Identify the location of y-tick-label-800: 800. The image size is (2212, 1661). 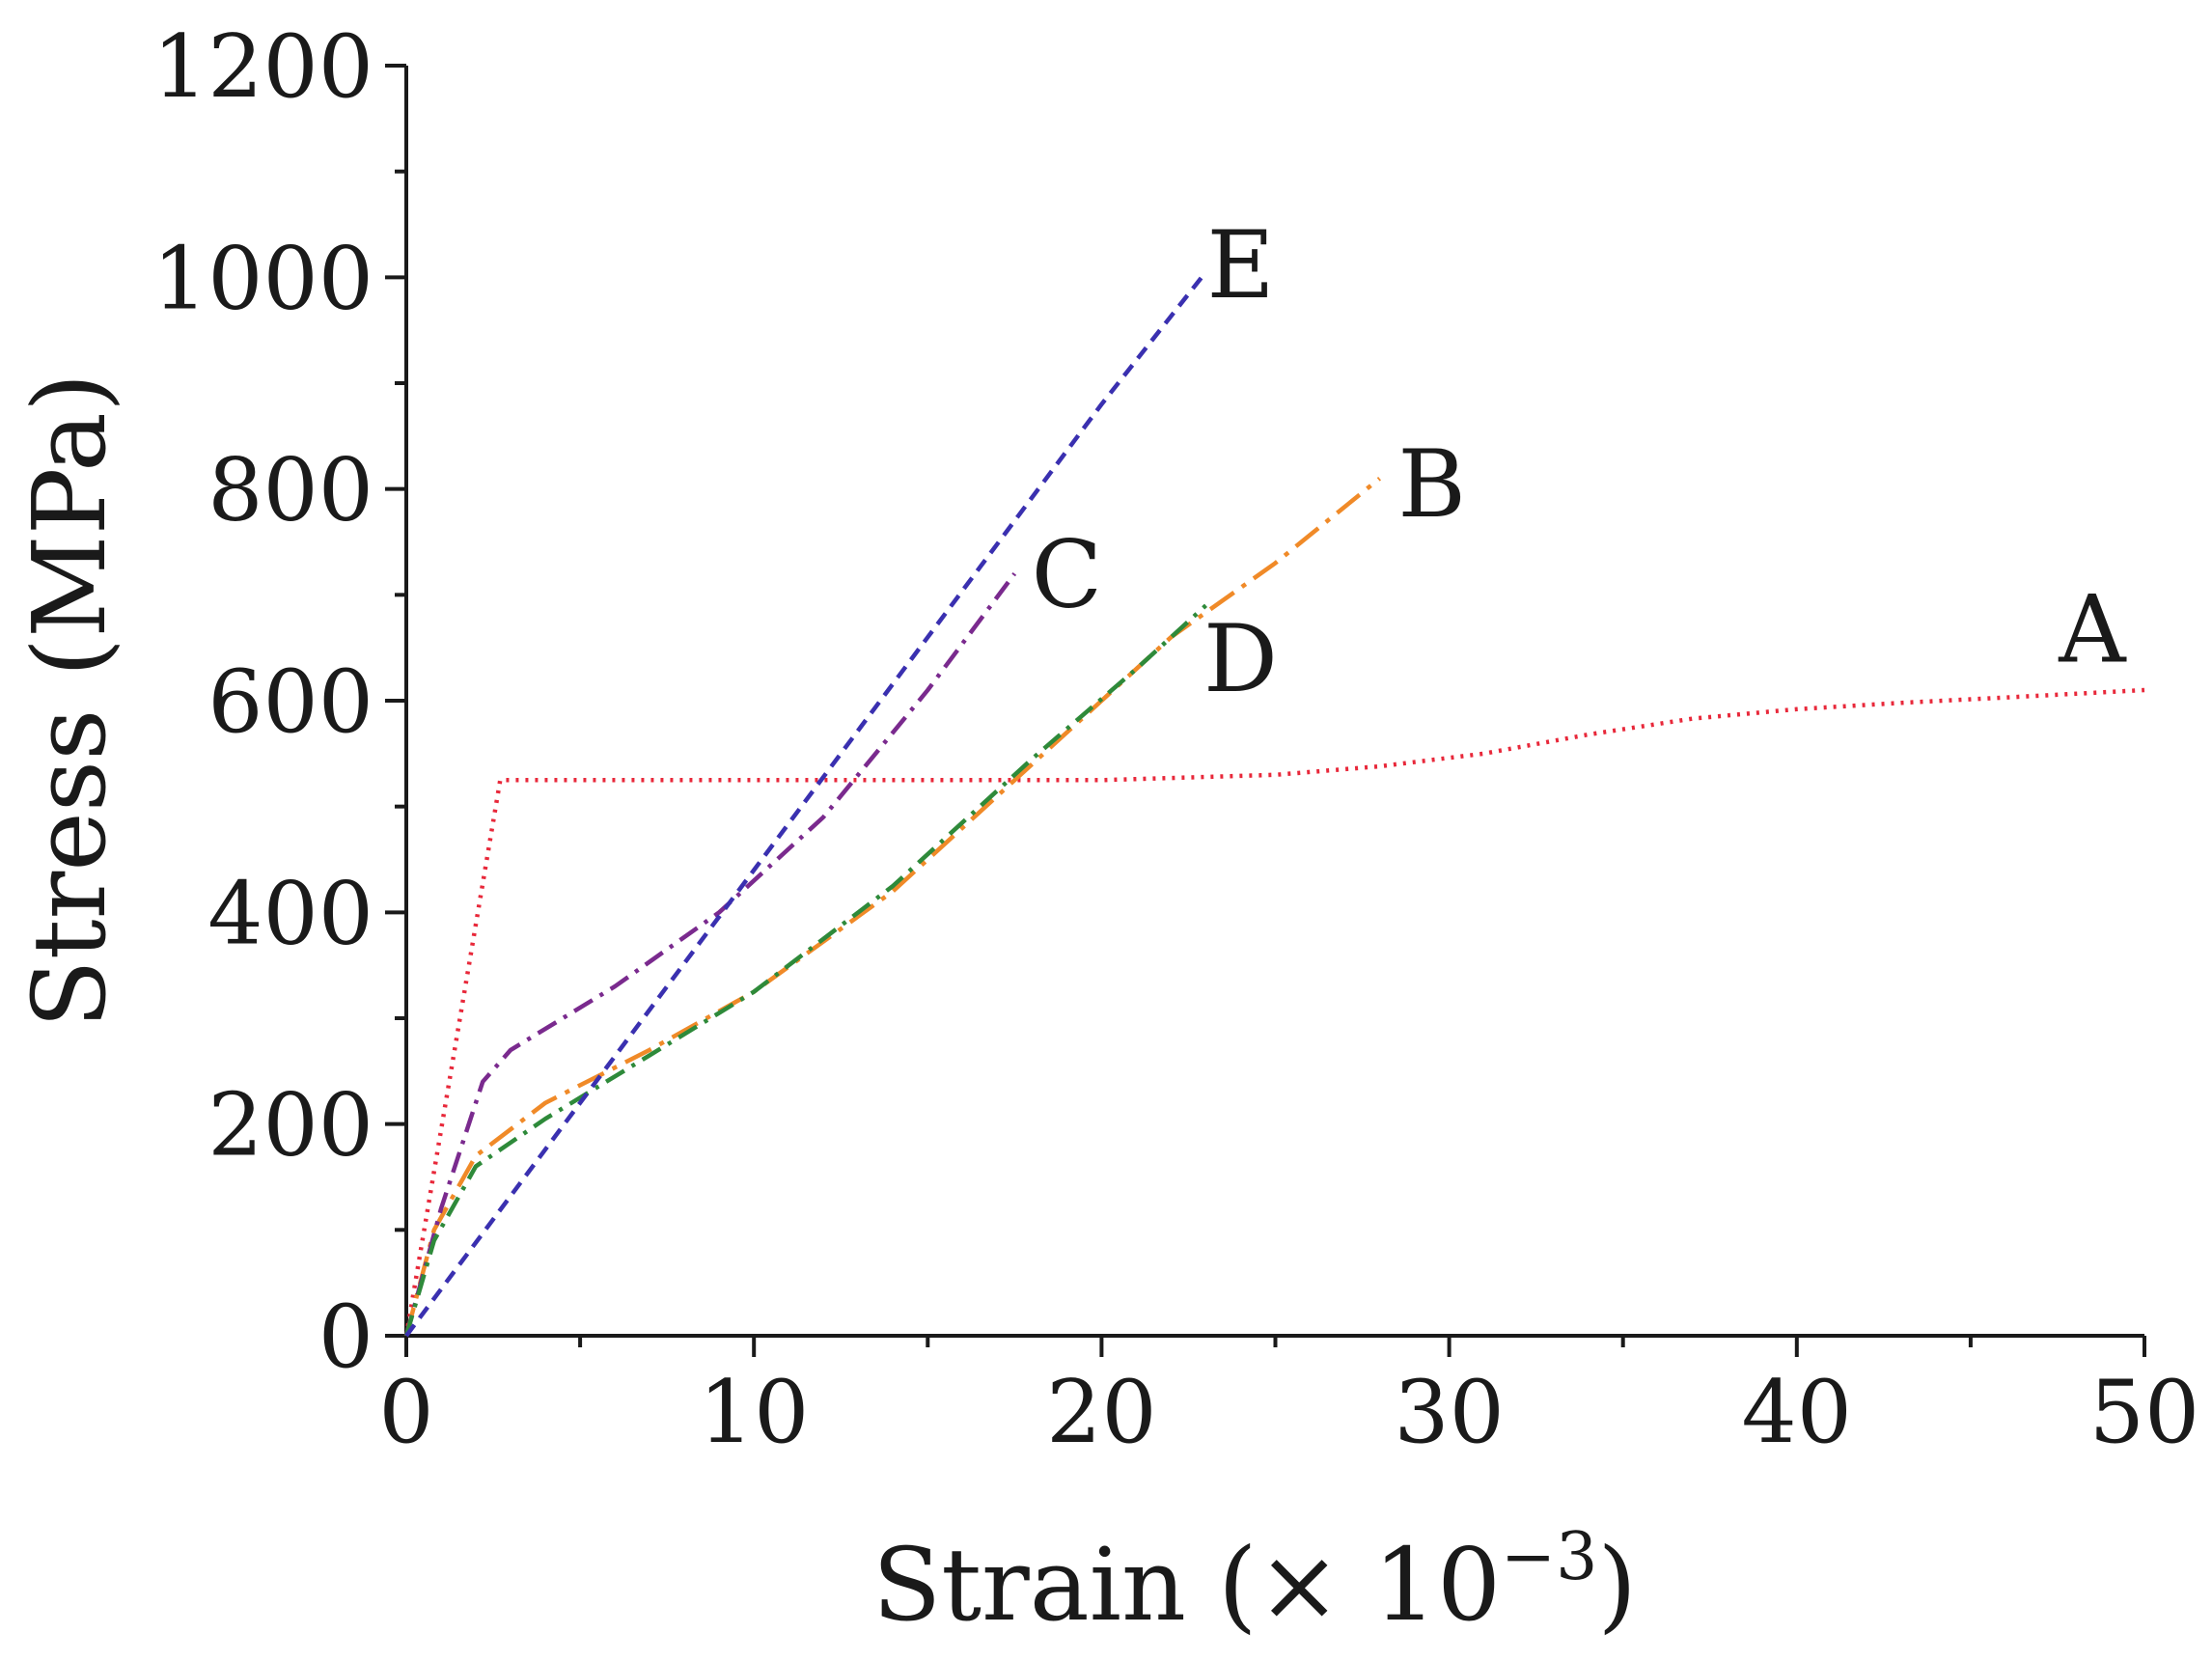
(290, 490).